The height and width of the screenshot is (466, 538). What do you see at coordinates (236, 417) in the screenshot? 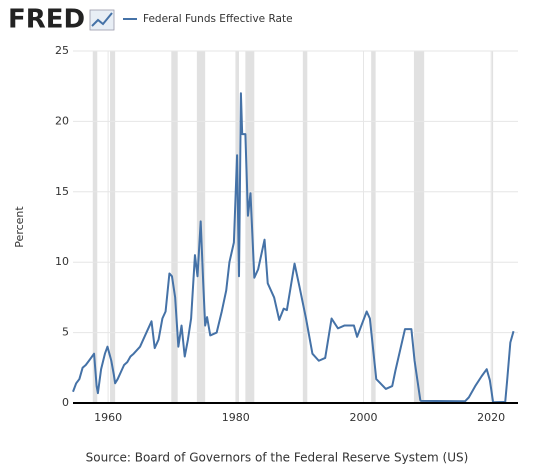
I see `x-tick-label: 1980` at bounding box center [236, 417].